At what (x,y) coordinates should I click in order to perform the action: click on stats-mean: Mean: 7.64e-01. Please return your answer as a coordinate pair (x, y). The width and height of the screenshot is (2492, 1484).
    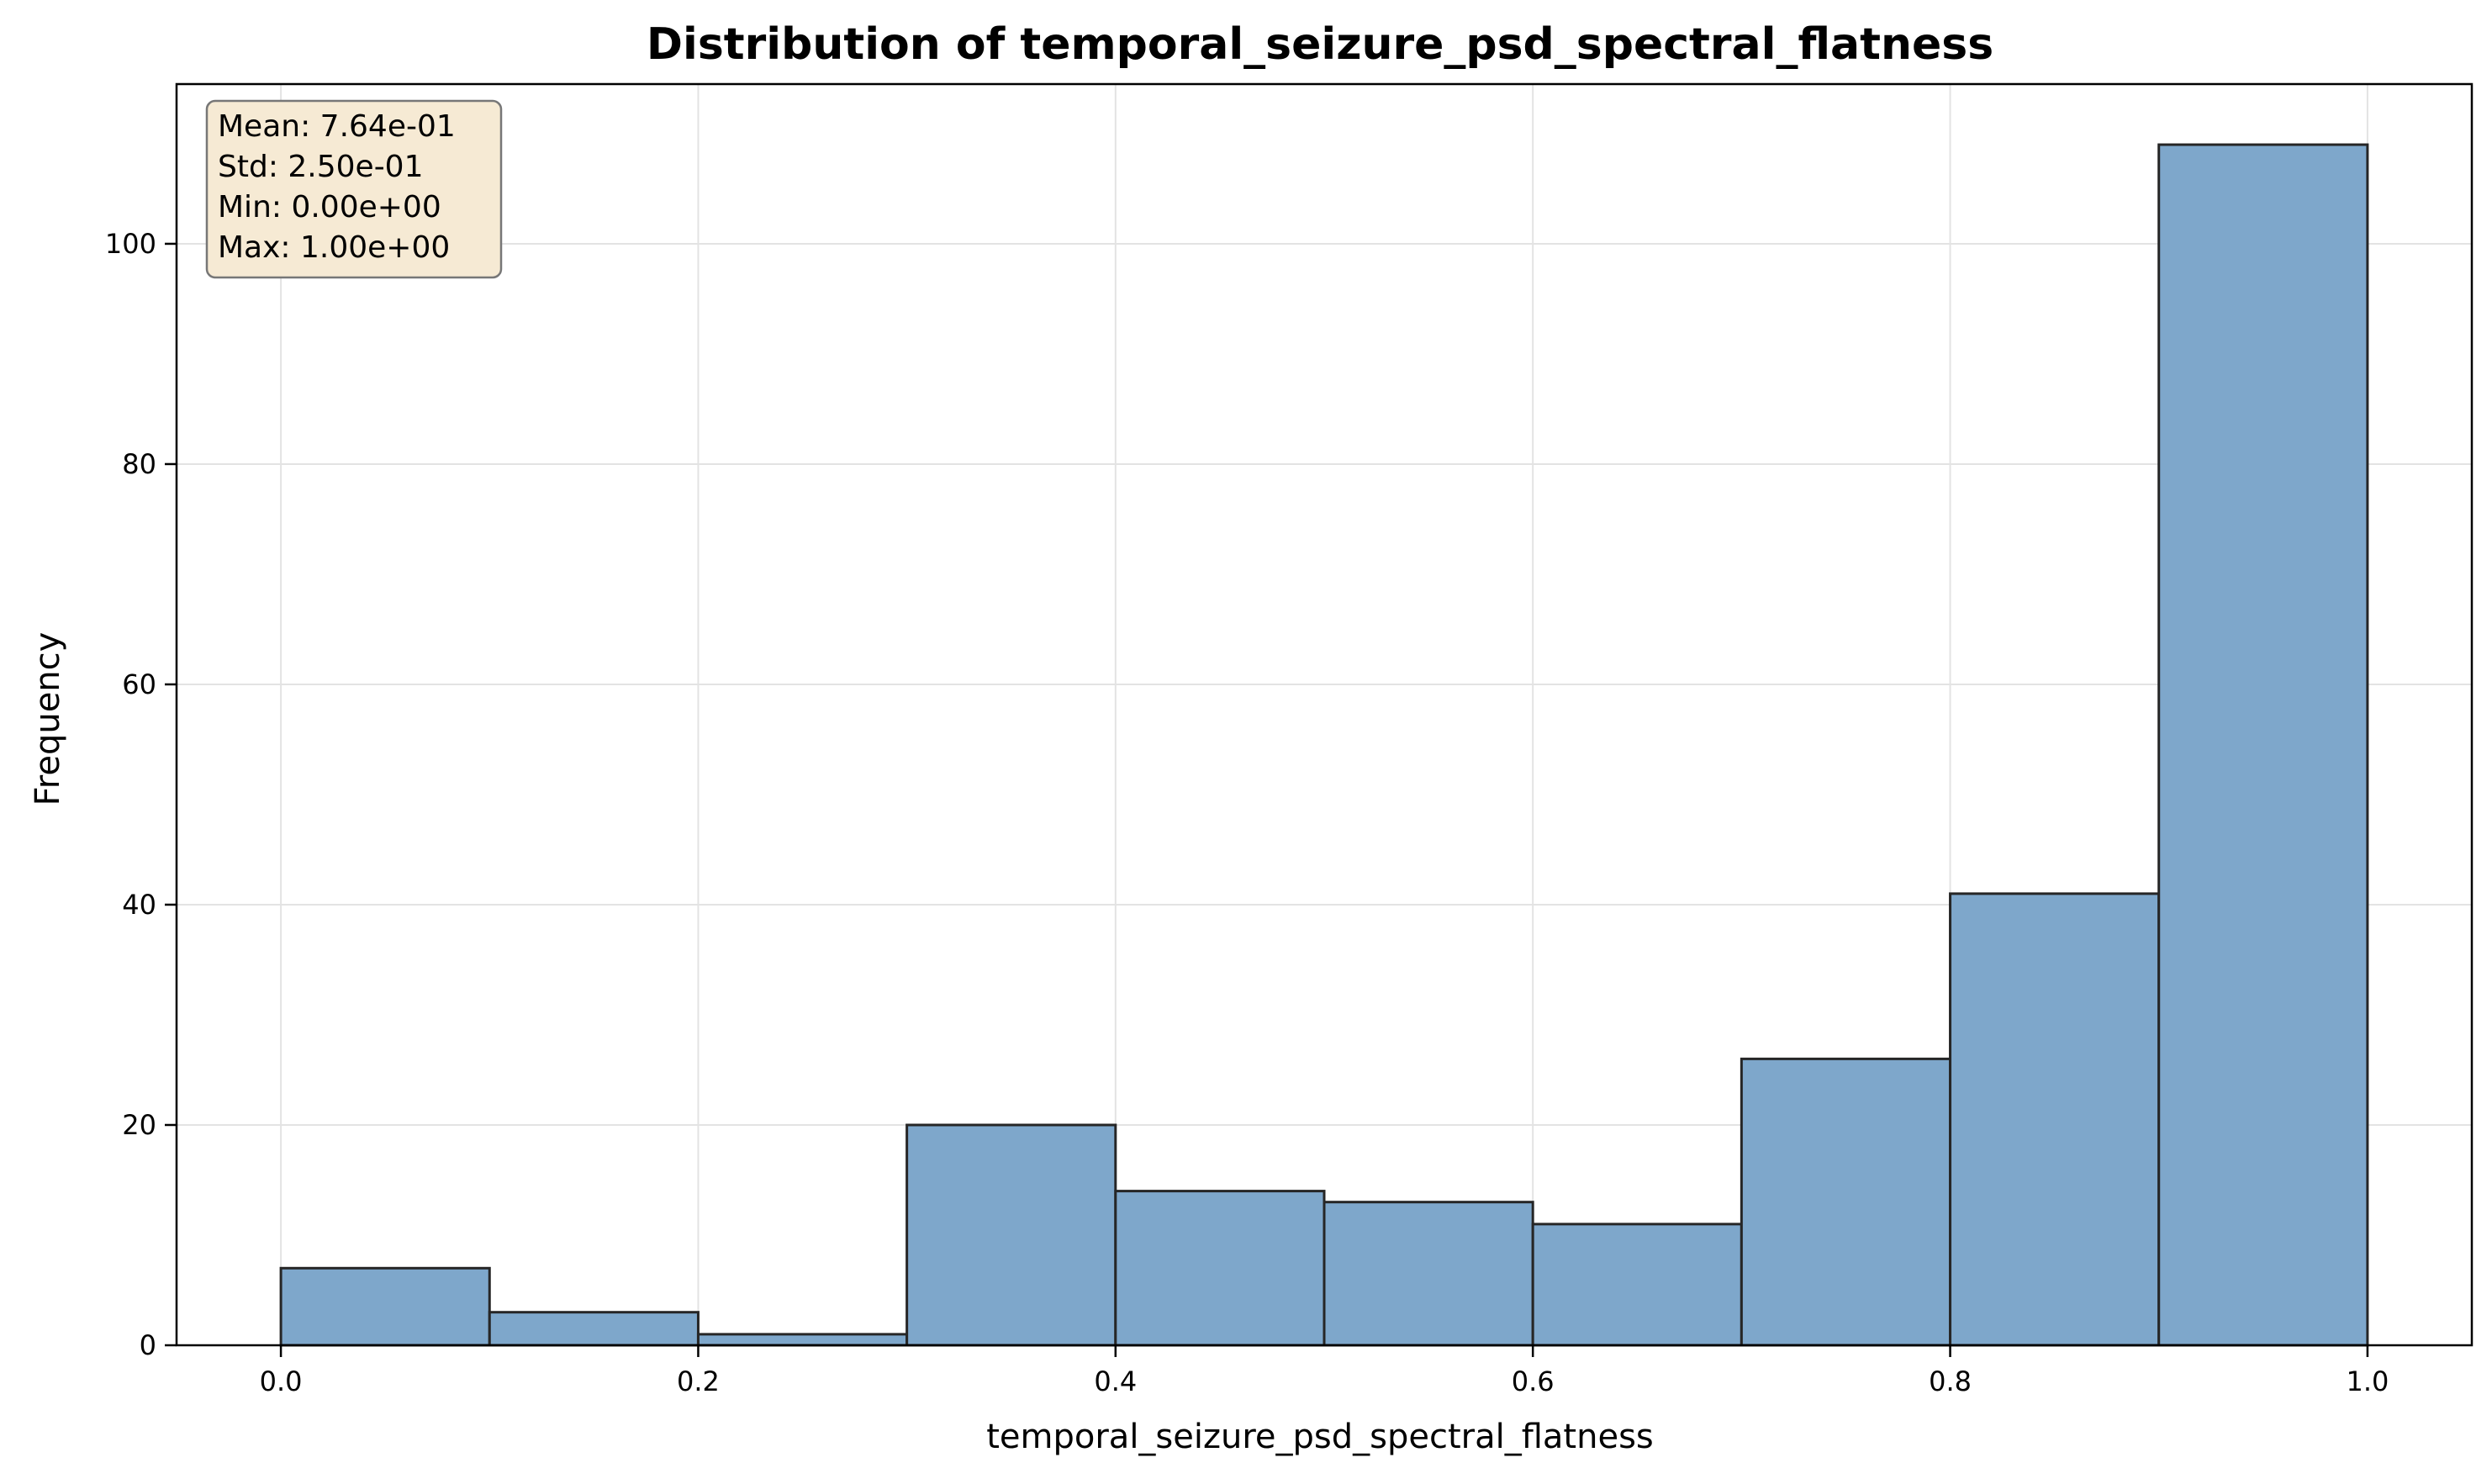
    Looking at the image, I should click on (337, 126).